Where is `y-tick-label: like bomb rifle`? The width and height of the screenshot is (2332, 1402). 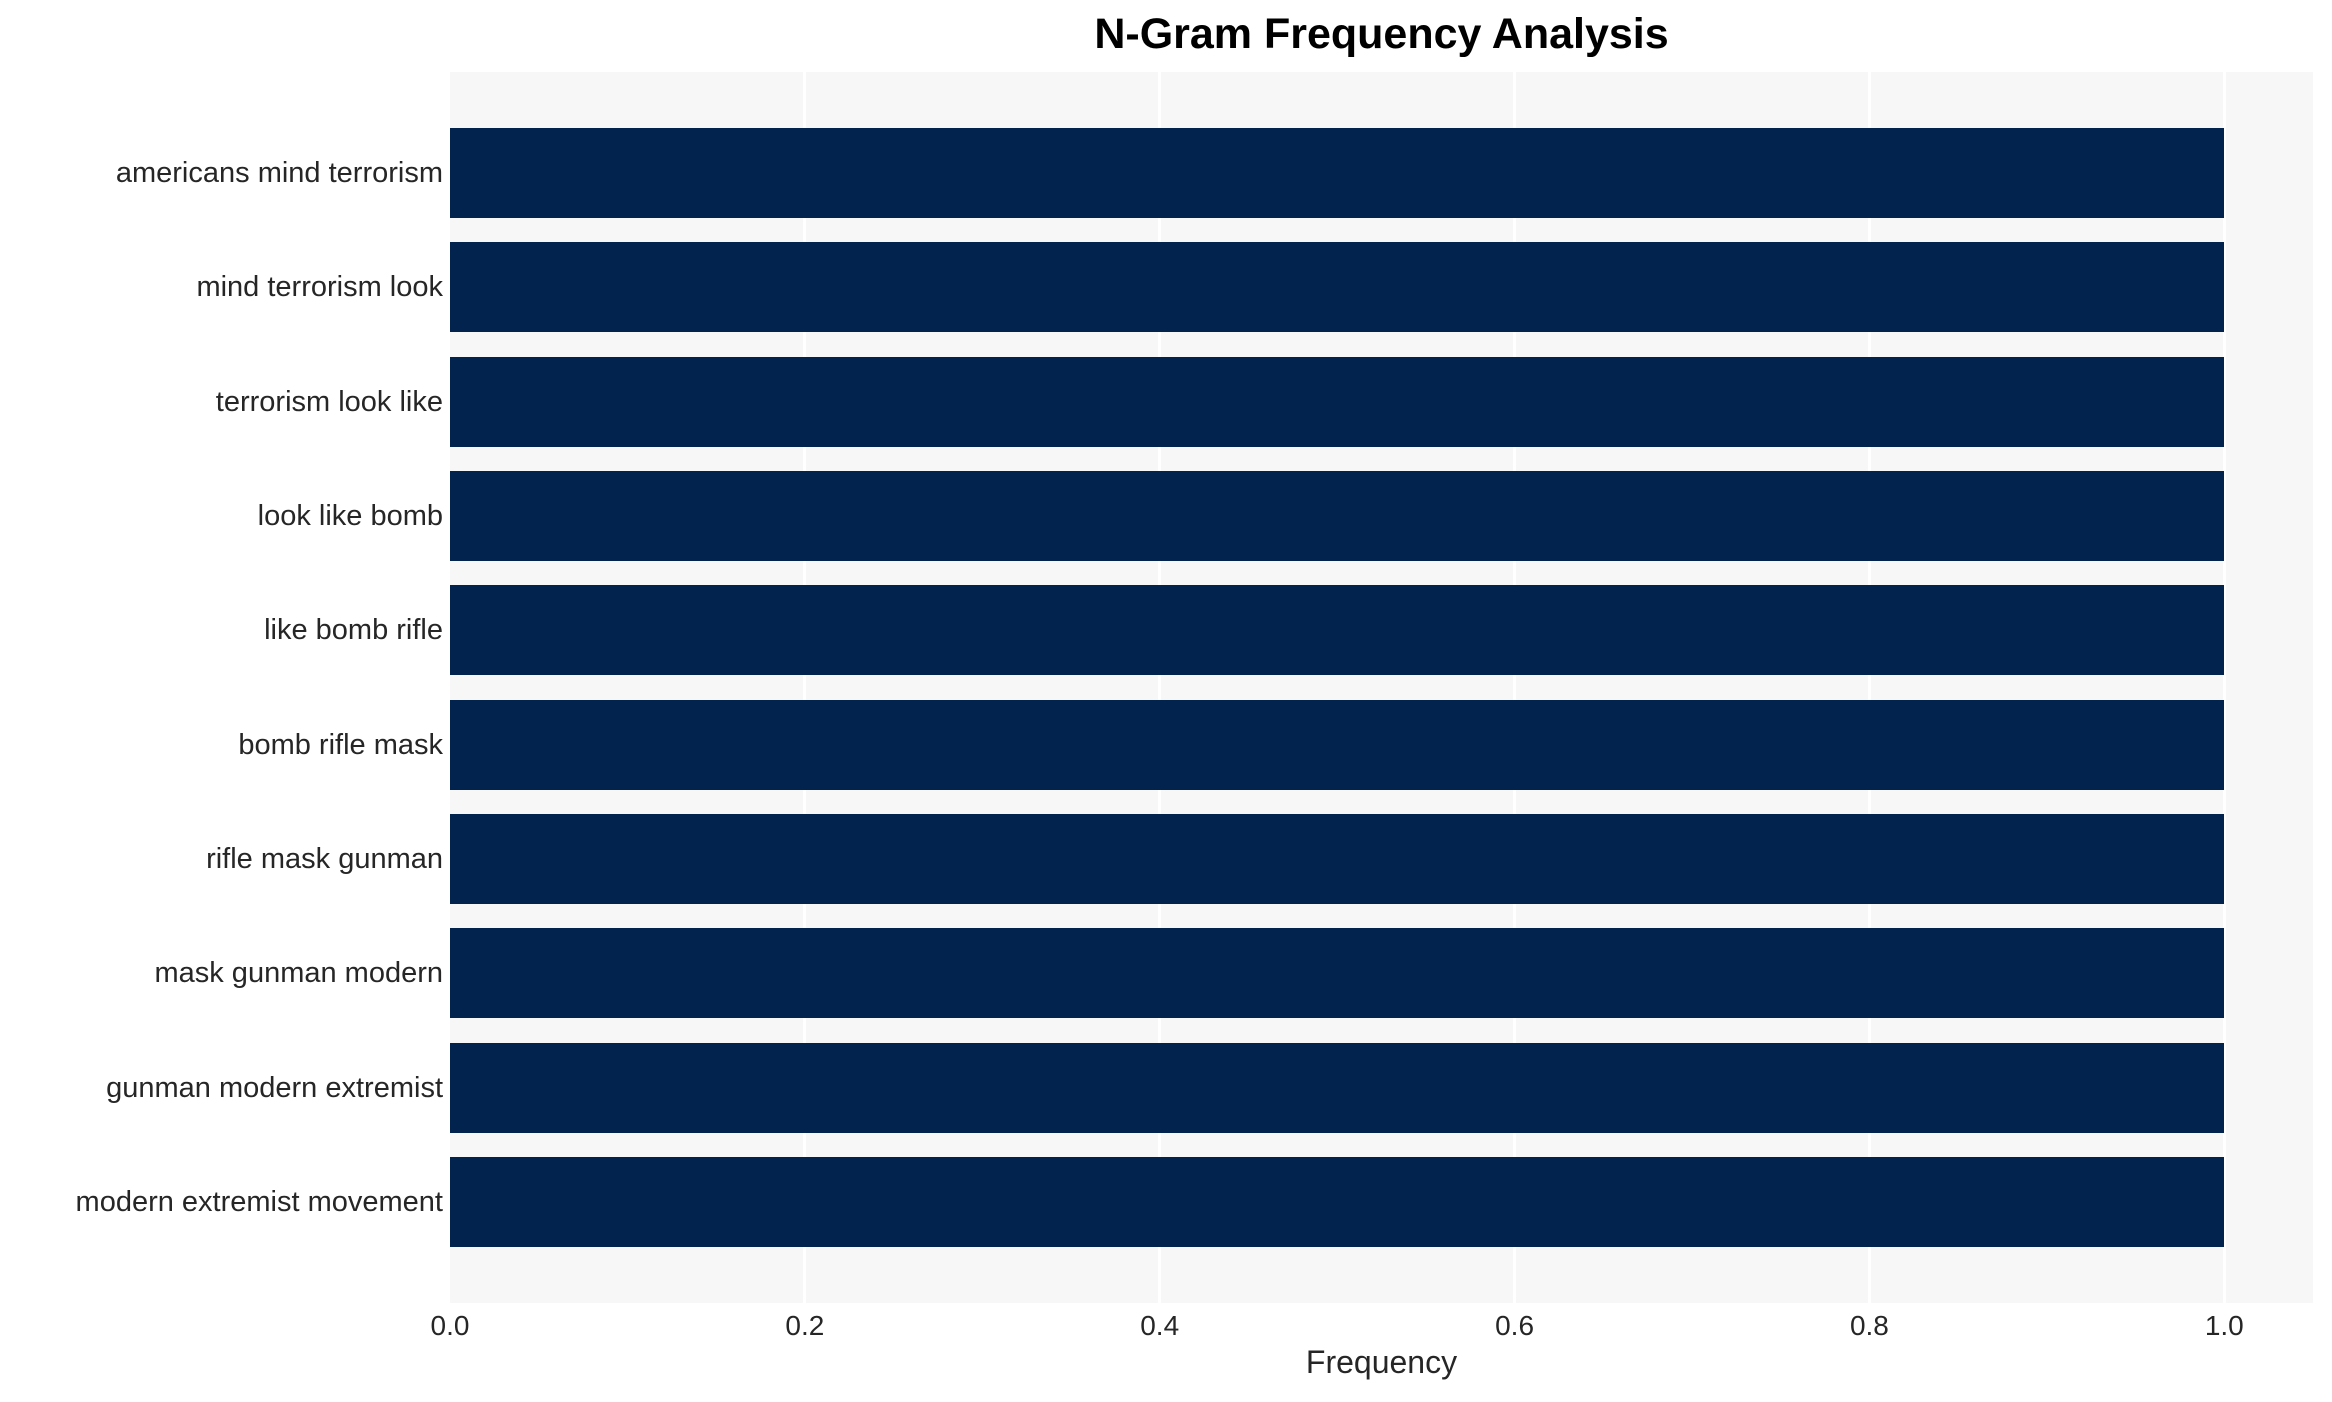 y-tick-label: like bomb rifle is located at coordinates (353, 630).